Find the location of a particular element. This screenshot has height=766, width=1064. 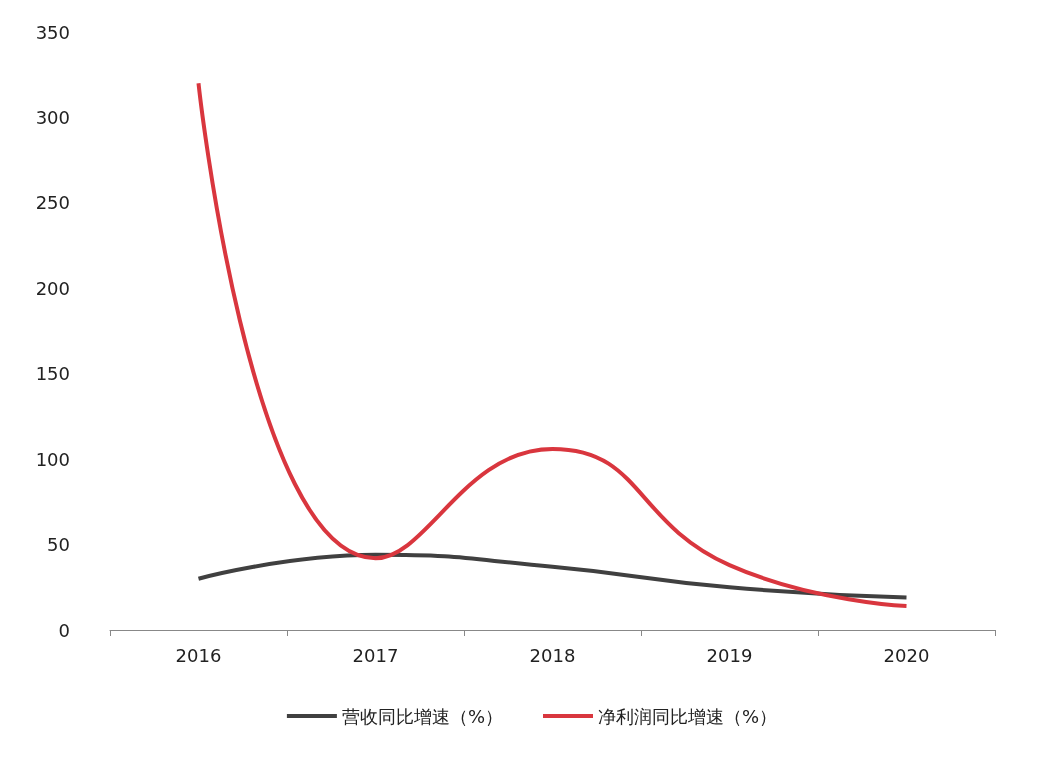

line-series is located at coordinates (552, 576).